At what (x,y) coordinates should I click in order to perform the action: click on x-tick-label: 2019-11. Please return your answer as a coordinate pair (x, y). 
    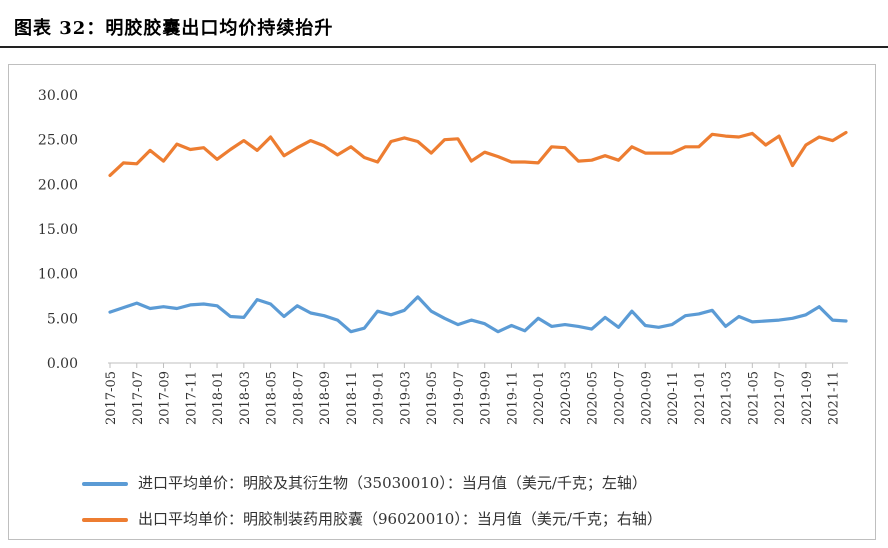
    Looking at the image, I should click on (512, 398).